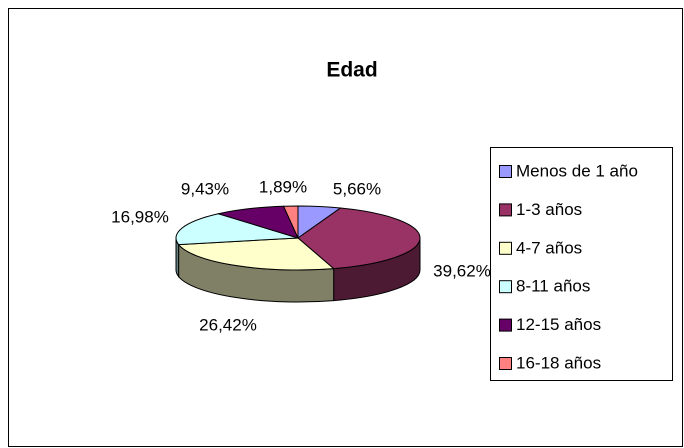 The width and height of the screenshot is (684, 448). Describe the element at coordinates (351, 70) in the screenshot. I see `chart-title: Edad` at that location.